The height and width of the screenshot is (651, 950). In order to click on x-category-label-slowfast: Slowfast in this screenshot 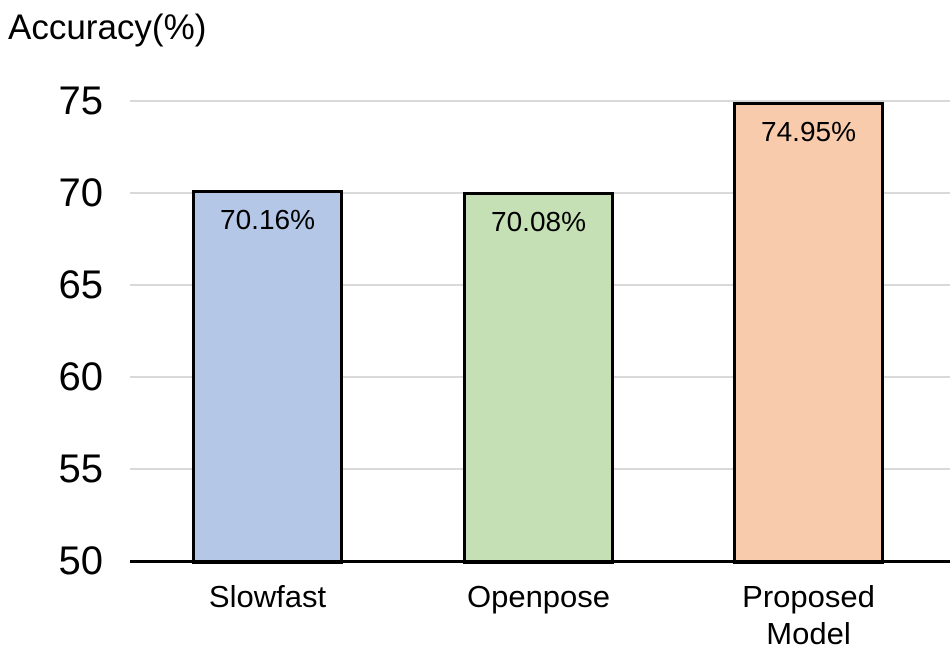, I will do `click(267, 596)`.